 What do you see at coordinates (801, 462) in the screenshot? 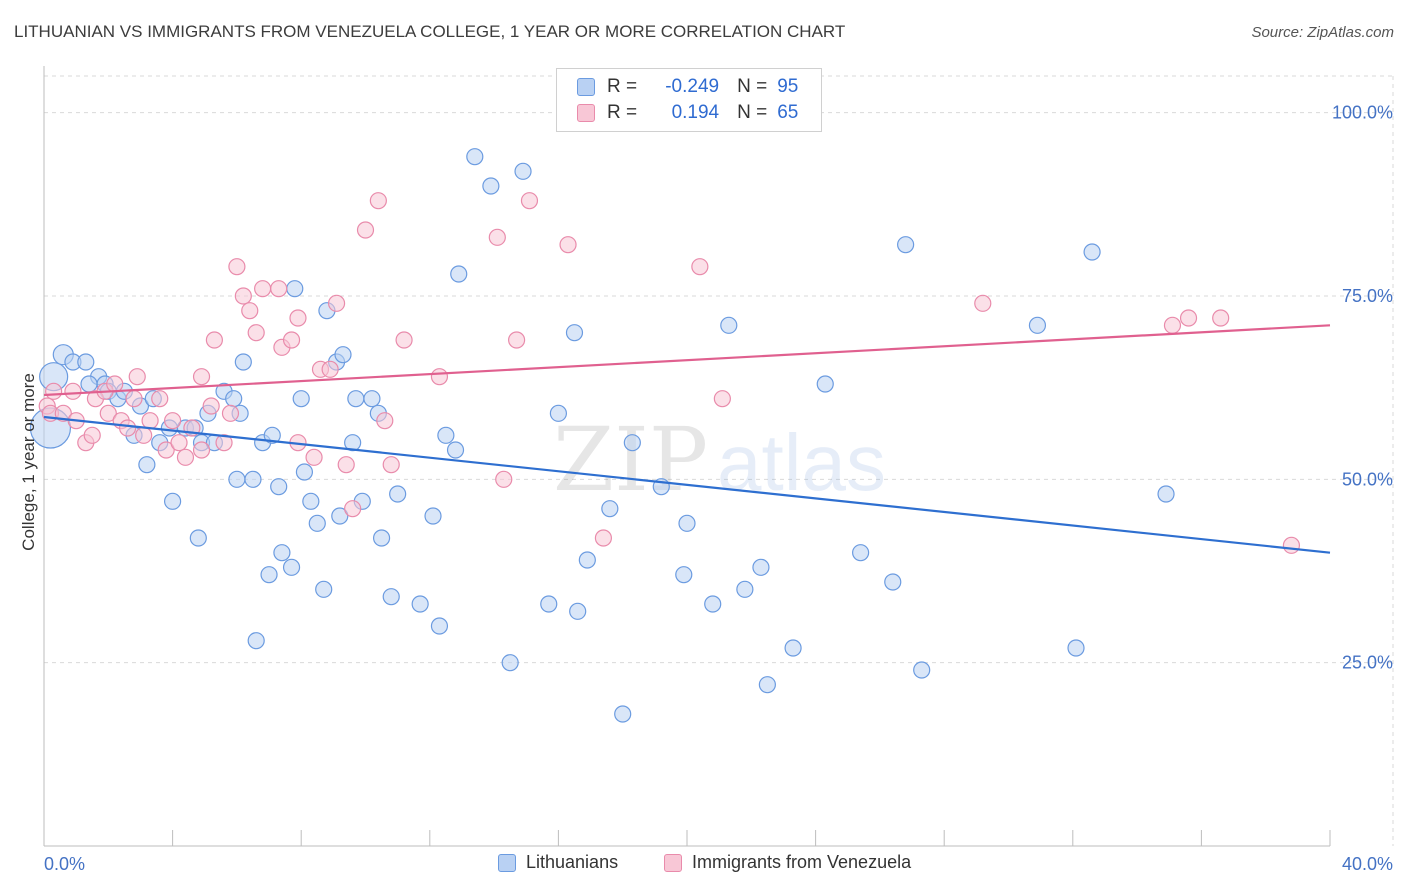
I see `watermark-atlas: atlas` at bounding box center [801, 462].